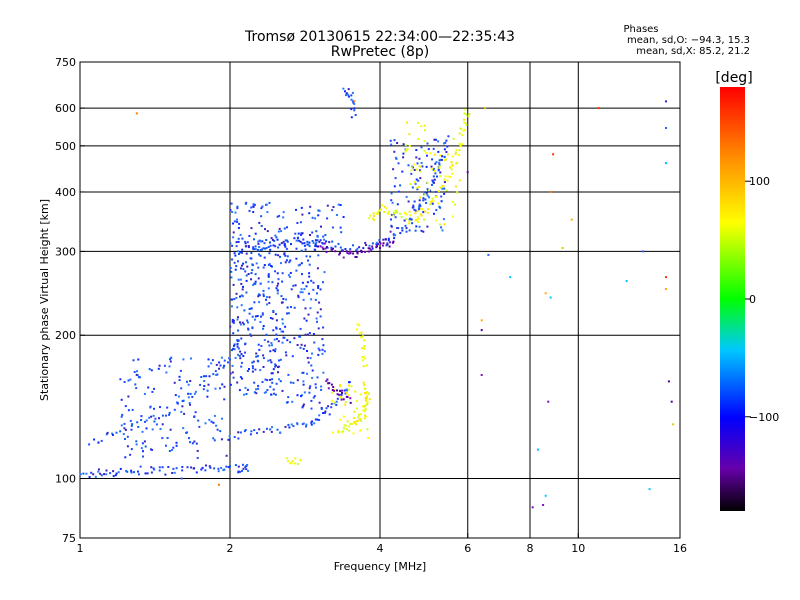 This screenshot has width=800, height=600. I want to click on data-point-scattered, so click(545, 293).